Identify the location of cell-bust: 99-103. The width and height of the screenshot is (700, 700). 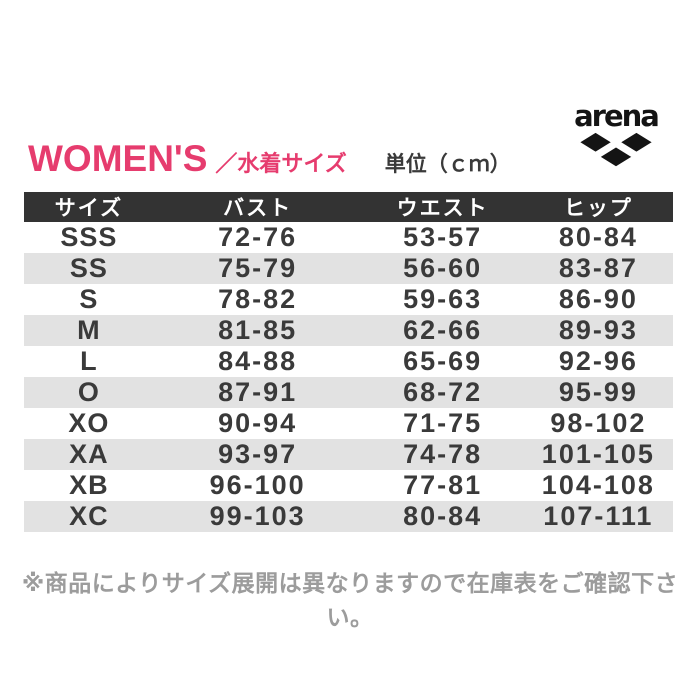
(257, 516).